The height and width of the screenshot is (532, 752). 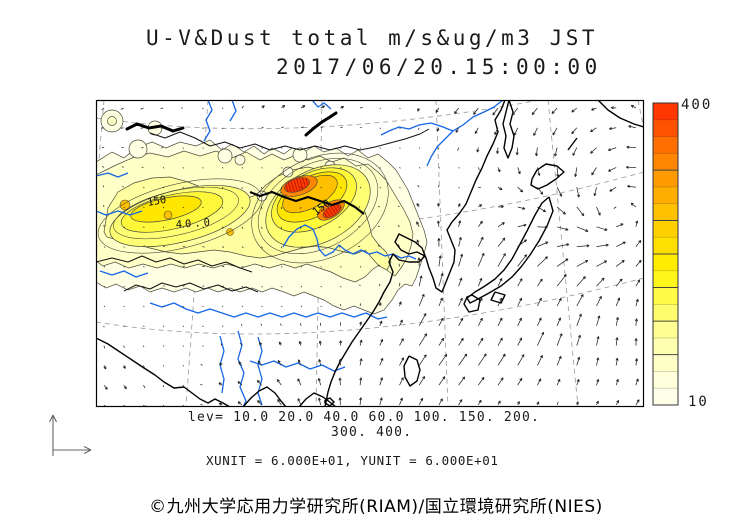 I want to click on colorbar-frame, so click(x=665, y=254).